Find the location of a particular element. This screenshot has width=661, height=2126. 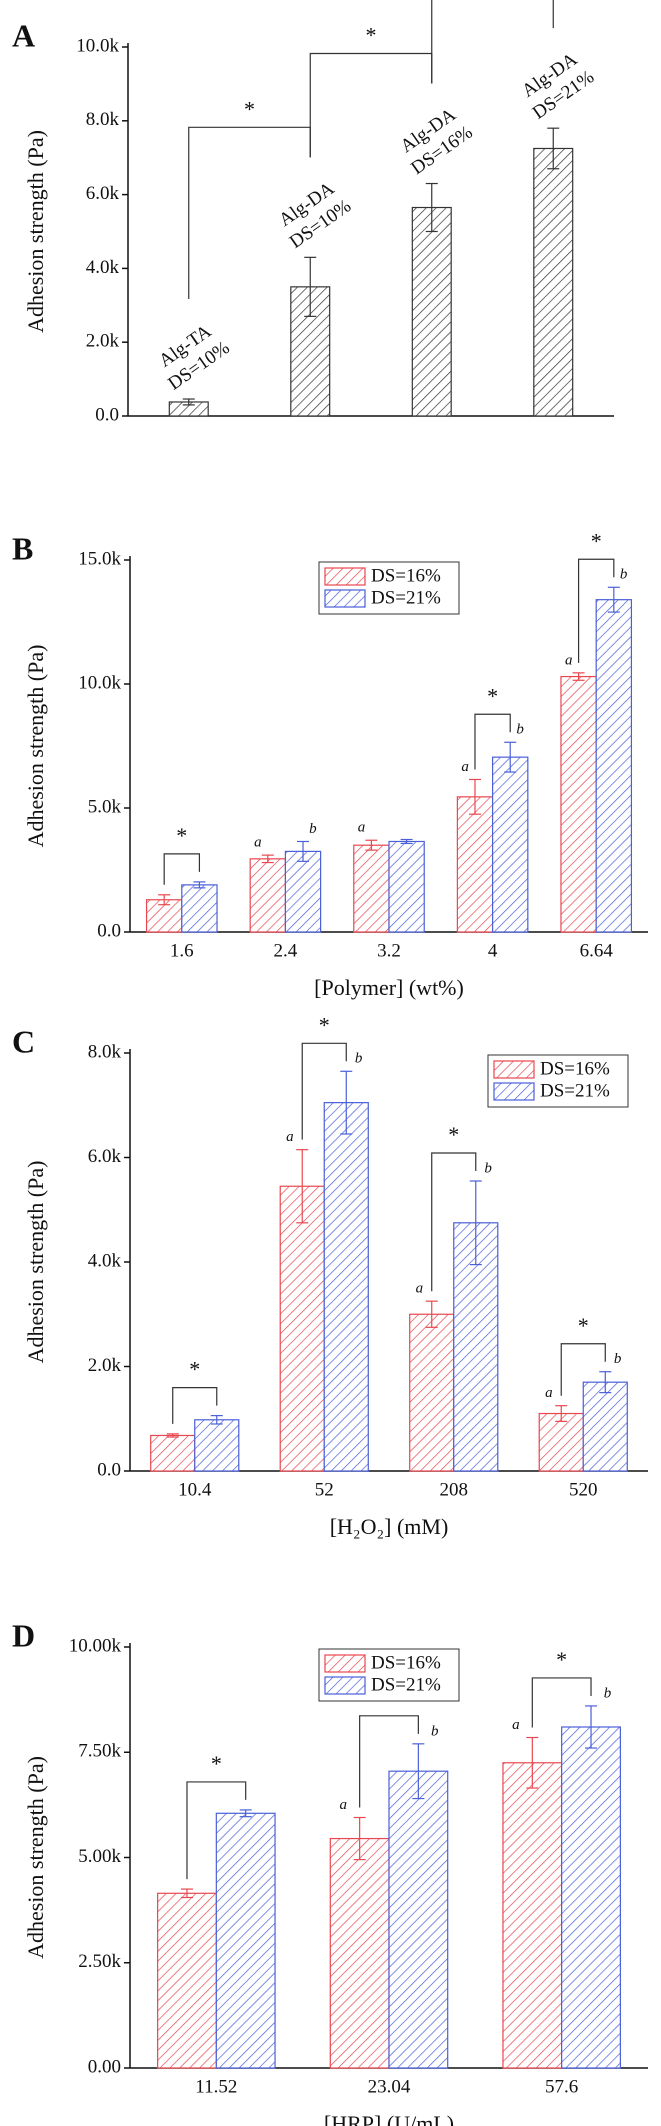

panel-label: D is located at coordinates (23, 1635).